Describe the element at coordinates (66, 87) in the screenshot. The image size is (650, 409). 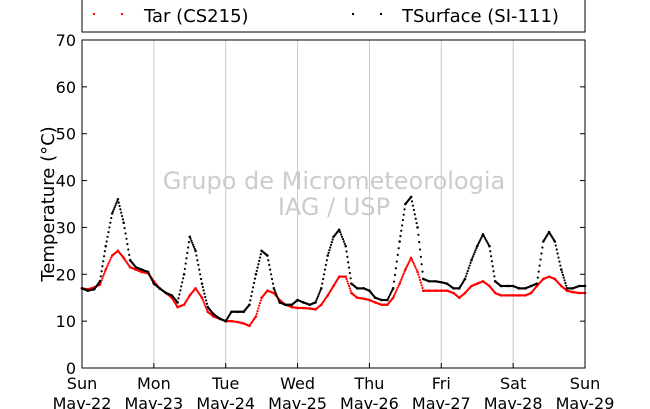
I see `y-tick-label: 60` at that location.